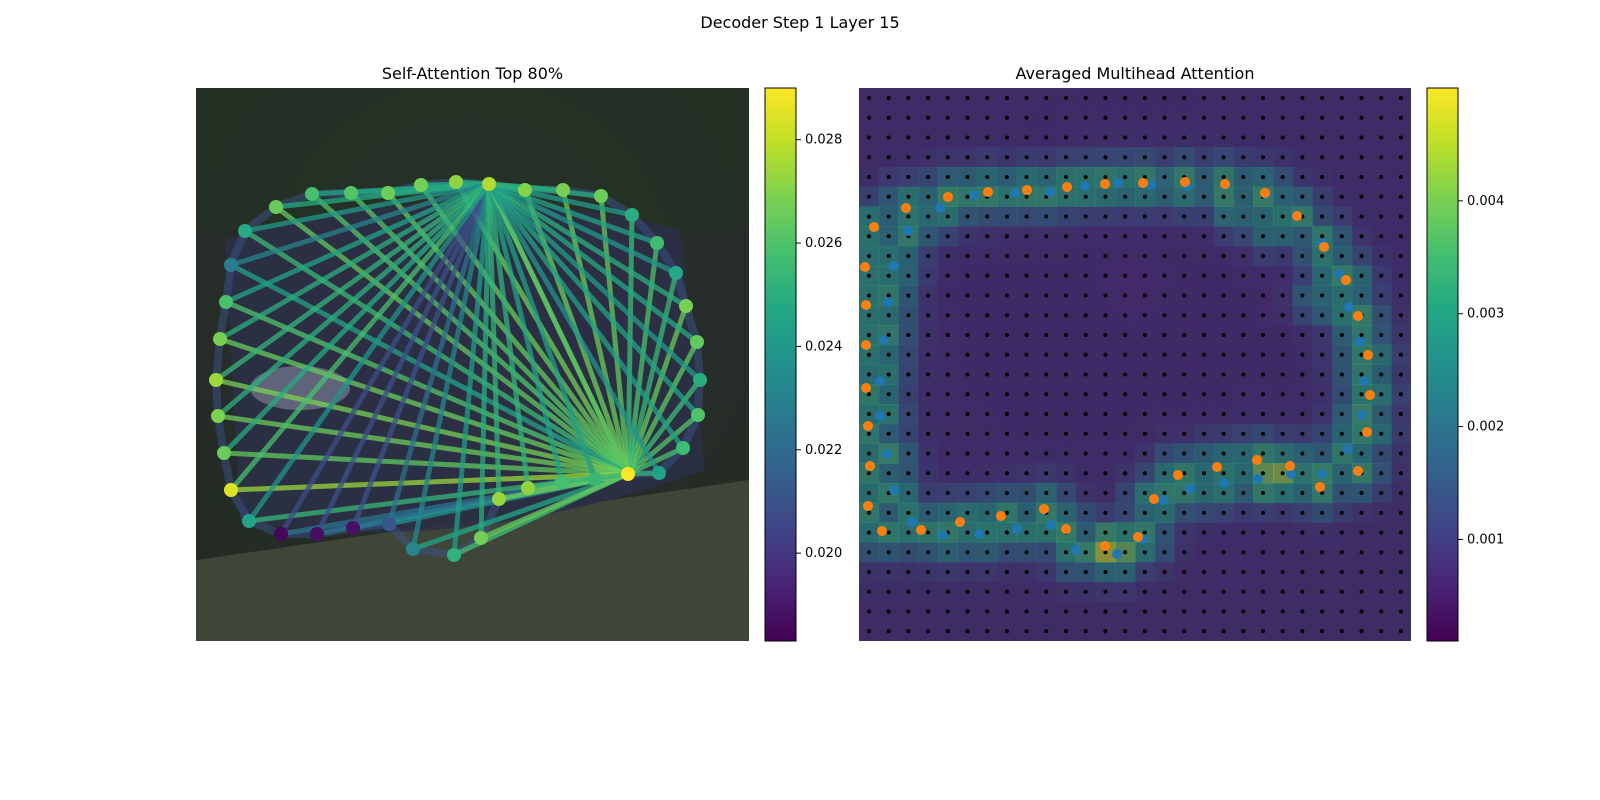 The image size is (1600, 800). What do you see at coordinates (800, 22) in the screenshot?
I see `figure-suptitle: Decoder Step 1 Layer 15` at bounding box center [800, 22].